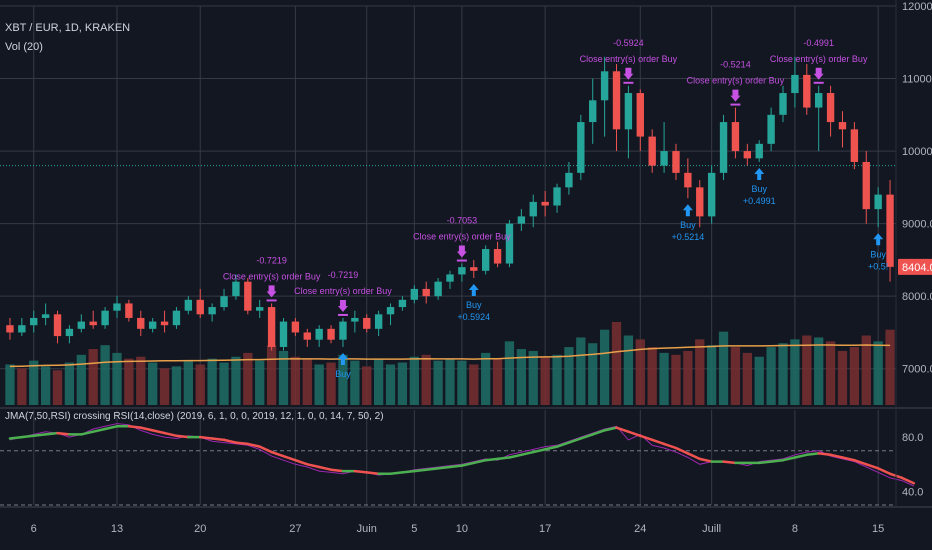  What do you see at coordinates (795, 529) in the screenshot?
I see `time-tick-label: 8` at bounding box center [795, 529].